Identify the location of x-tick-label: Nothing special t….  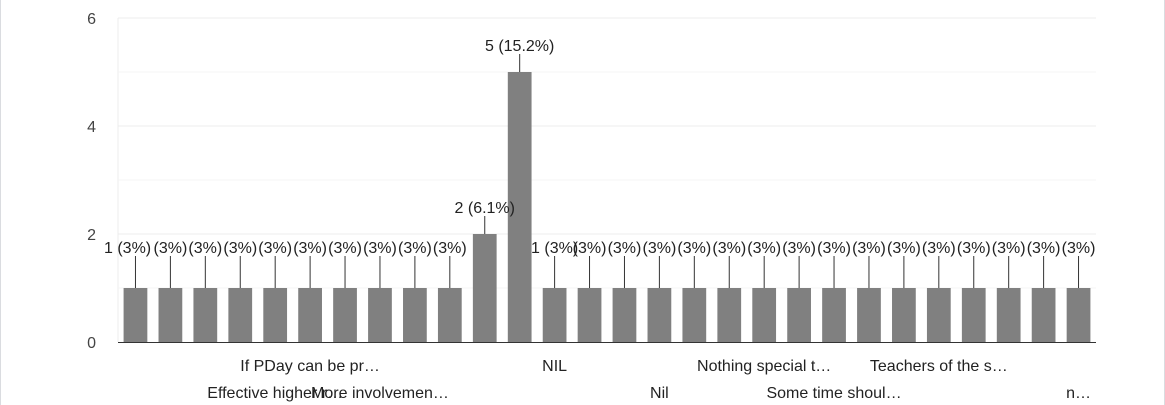
(764, 366).